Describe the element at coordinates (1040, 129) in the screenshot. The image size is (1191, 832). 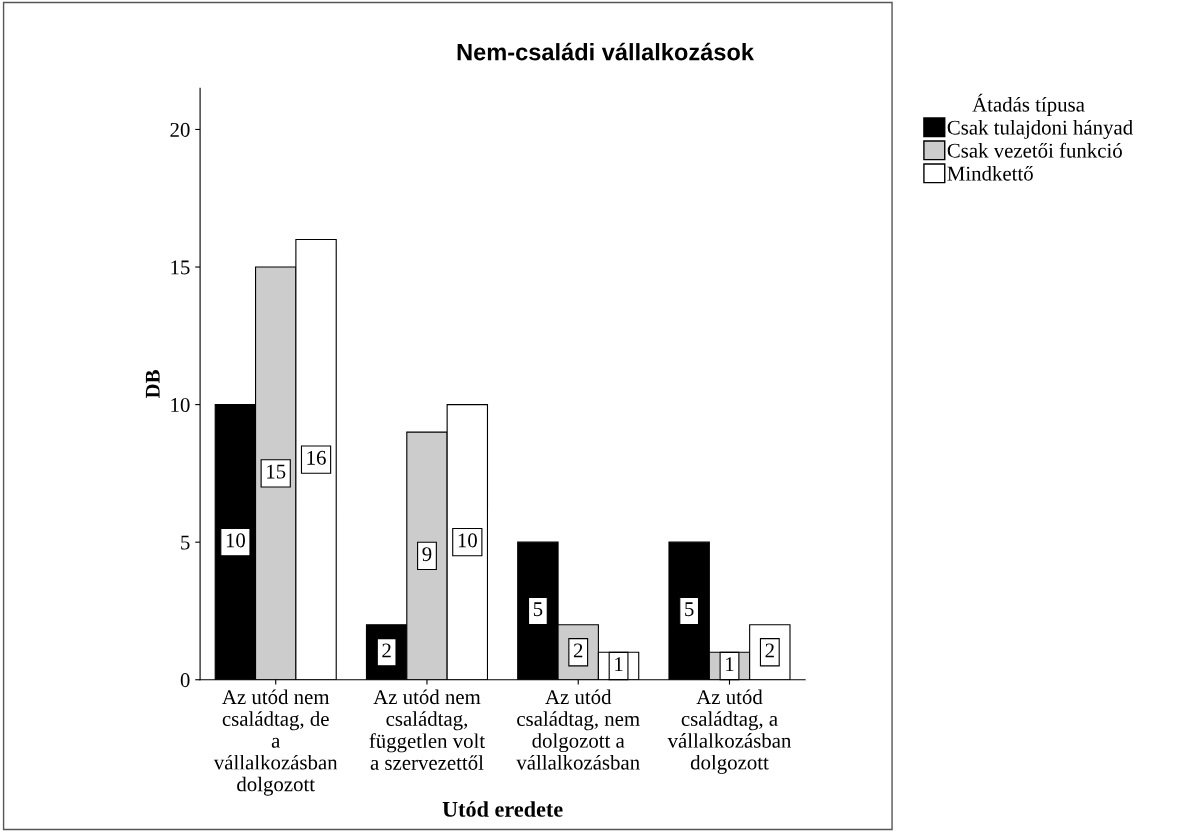
I see `legend-label: Csak tulajdoni hányad` at that location.